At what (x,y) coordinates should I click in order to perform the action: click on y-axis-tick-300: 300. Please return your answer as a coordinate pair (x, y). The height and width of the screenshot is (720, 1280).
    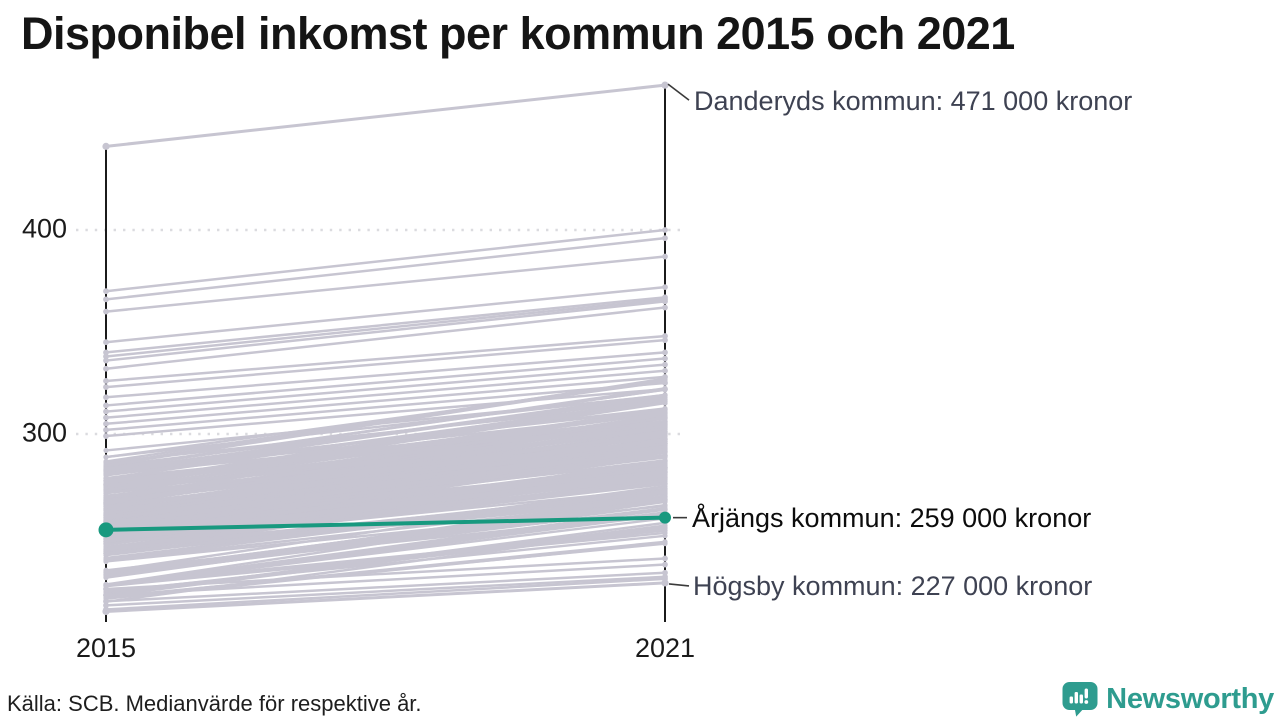
    Looking at the image, I should click on (44, 432).